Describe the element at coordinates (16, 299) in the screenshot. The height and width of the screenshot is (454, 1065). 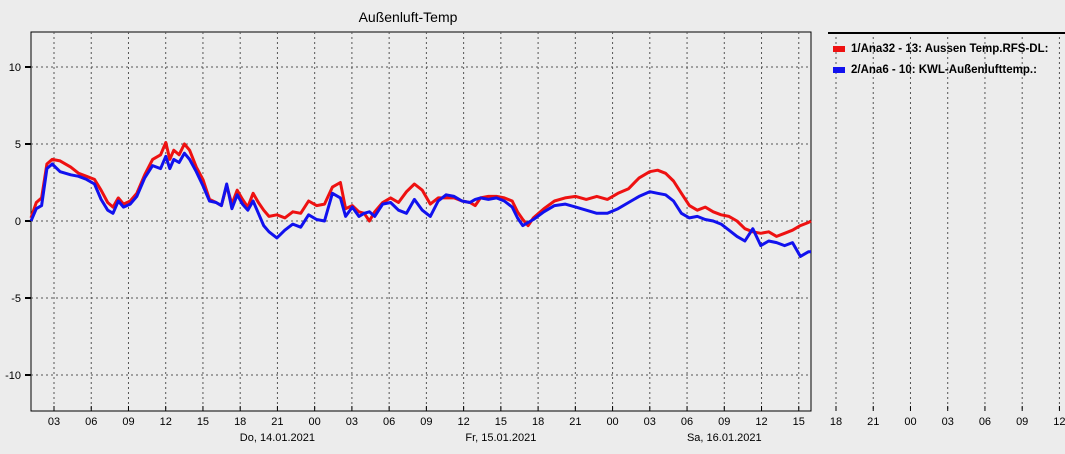
I see `y-tick-label: -5` at that location.